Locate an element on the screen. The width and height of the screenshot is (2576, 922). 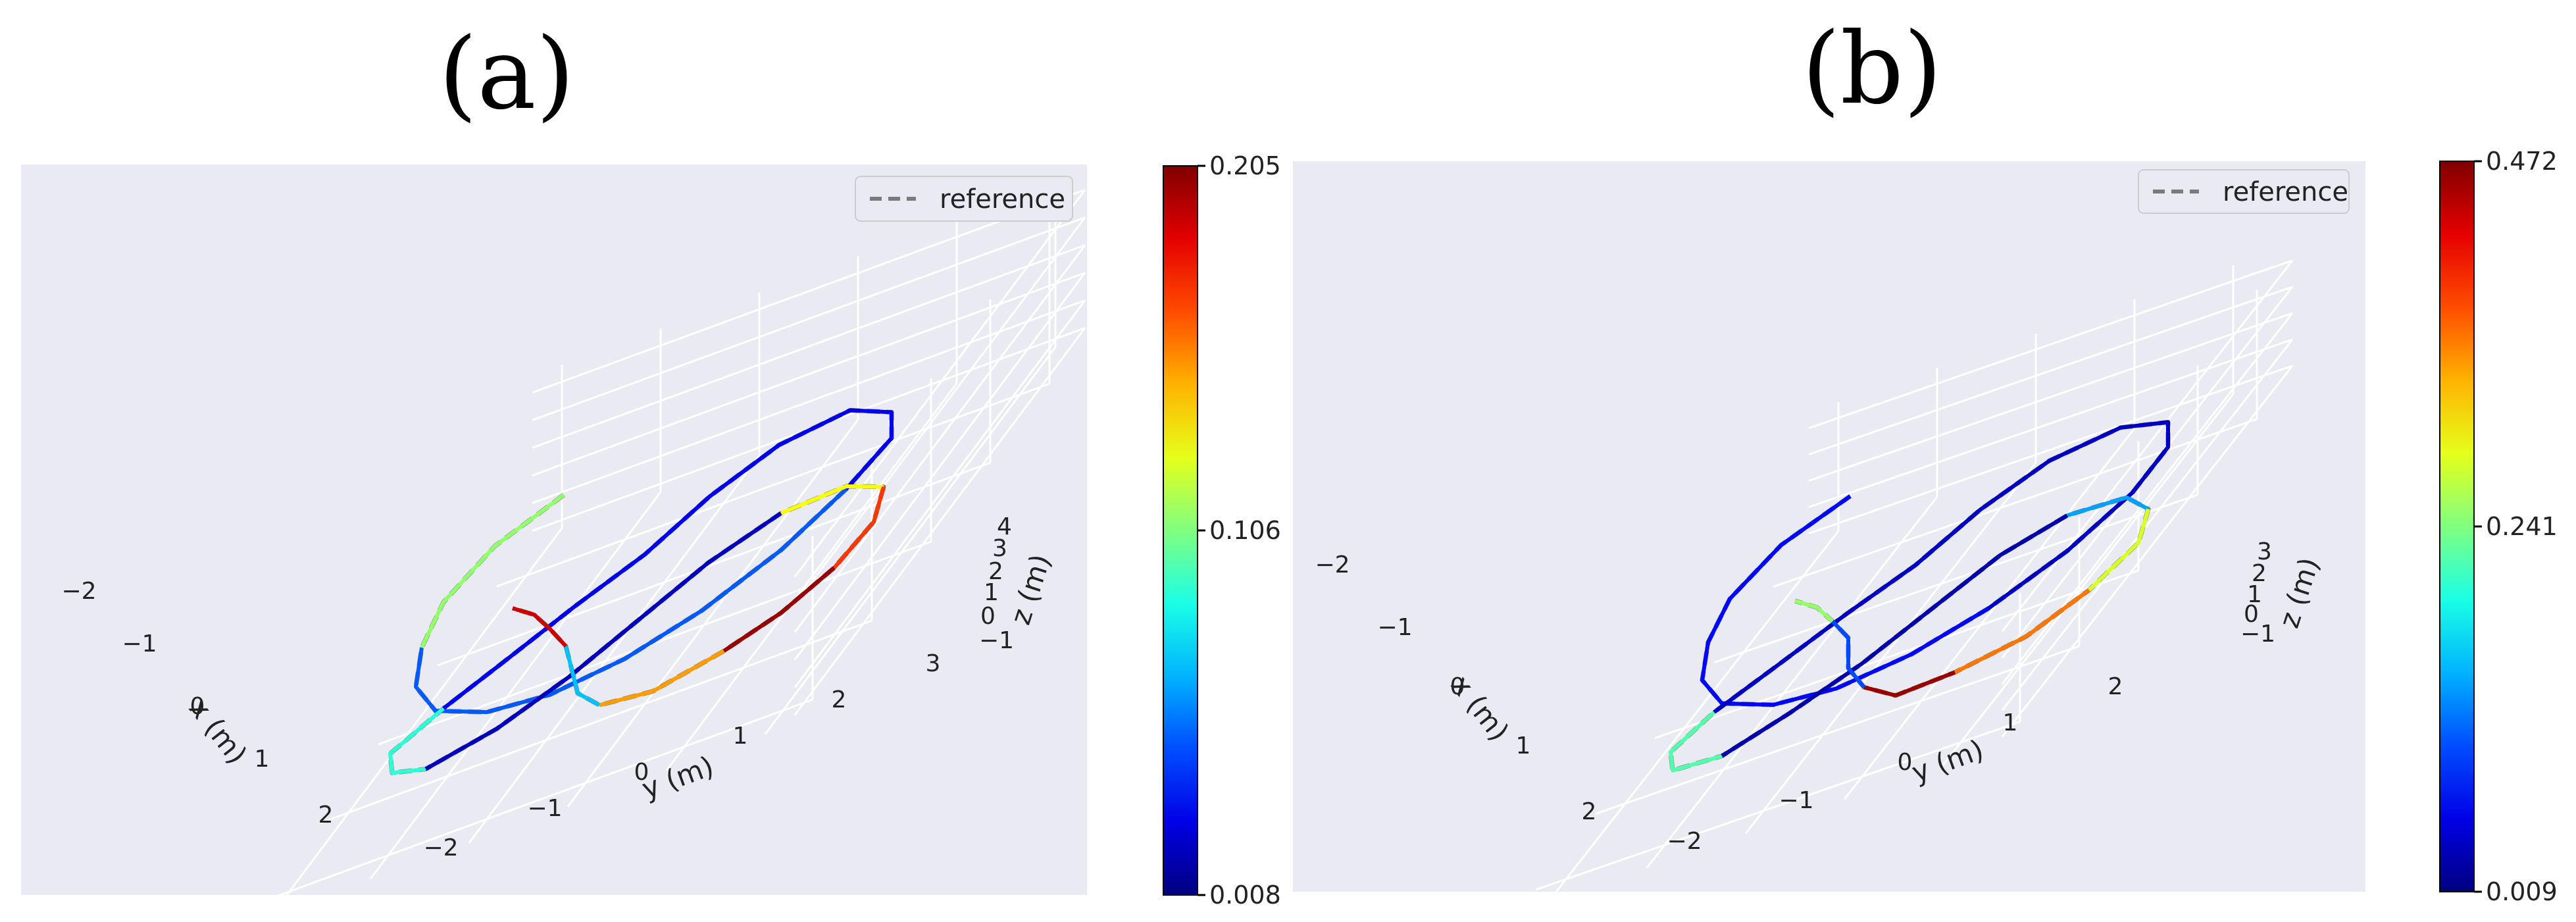
colorbar-tick-label: 0.241 is located at coordinates (2522, 526).